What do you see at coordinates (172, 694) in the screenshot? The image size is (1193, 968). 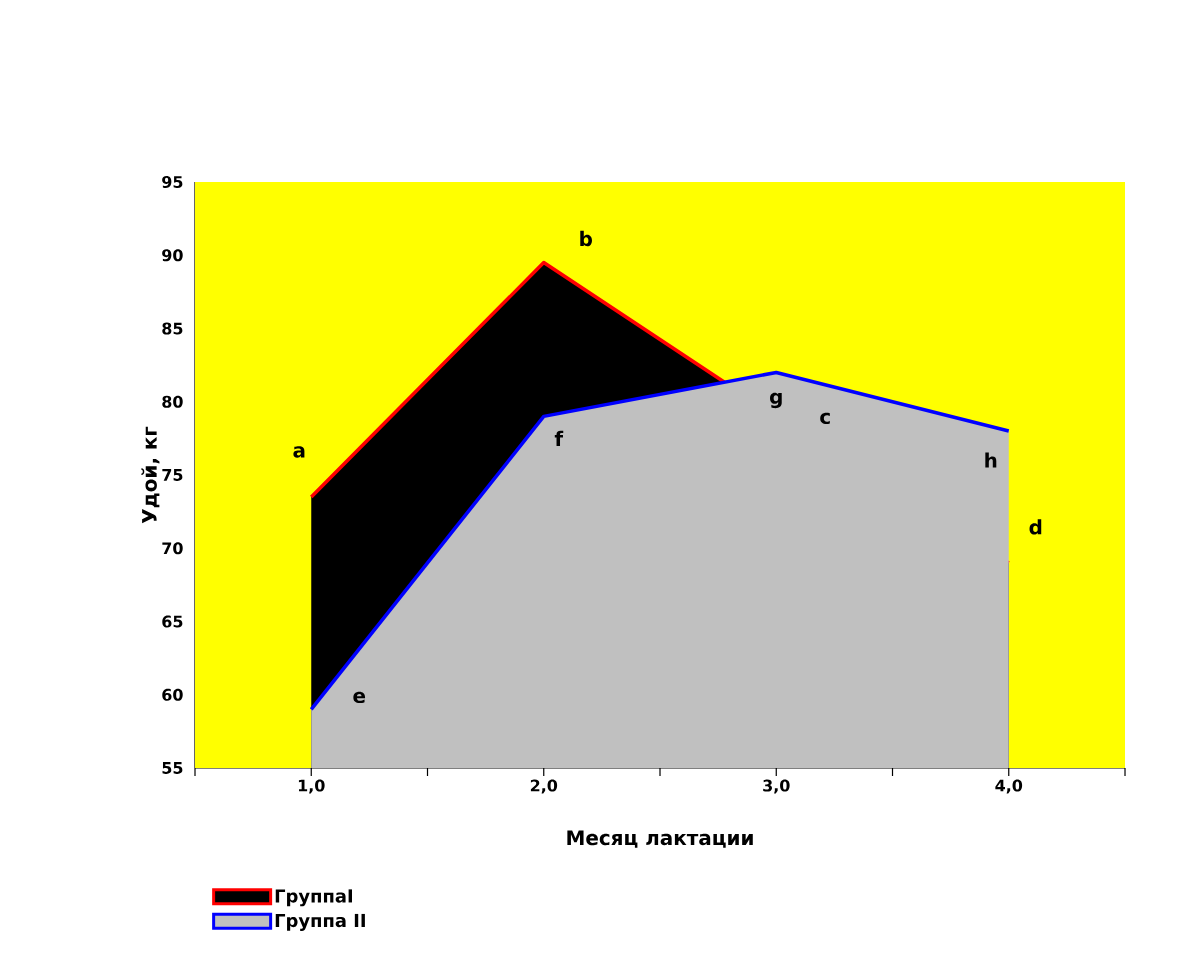 I see `y-tick-label: 60` at bounding box center [172, 694].